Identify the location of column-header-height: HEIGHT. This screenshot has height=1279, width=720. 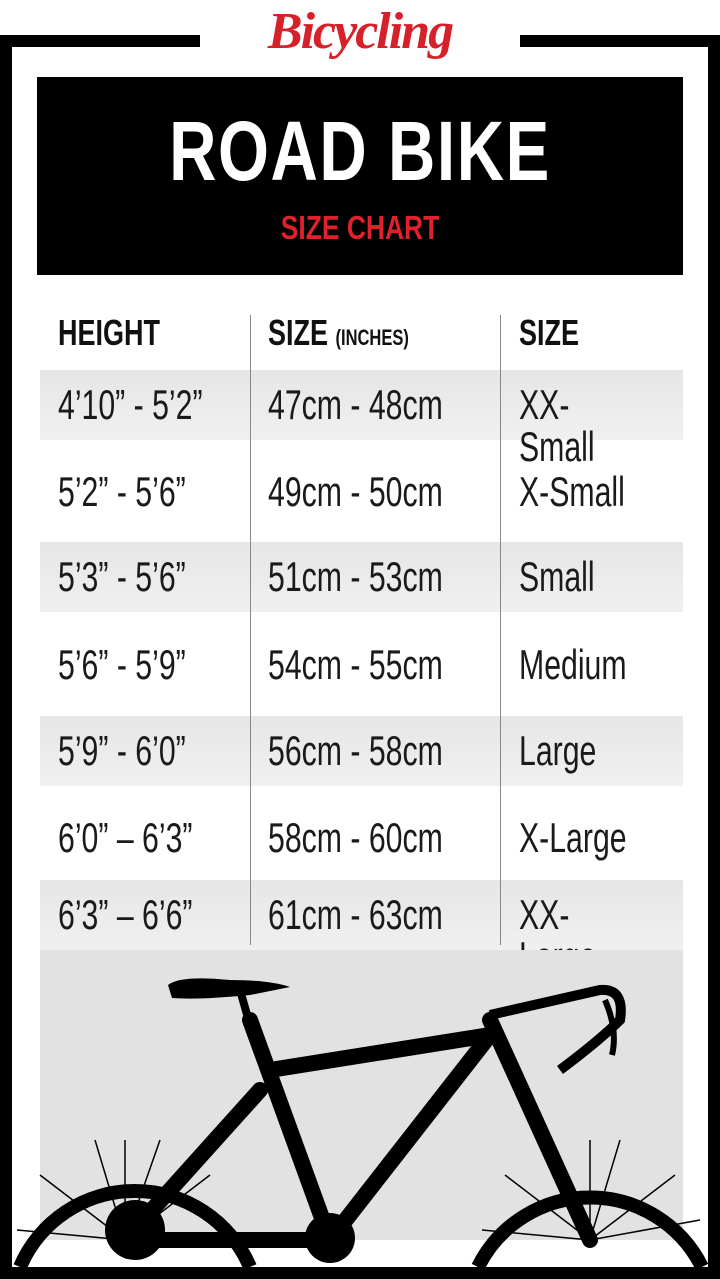
(109, 333).